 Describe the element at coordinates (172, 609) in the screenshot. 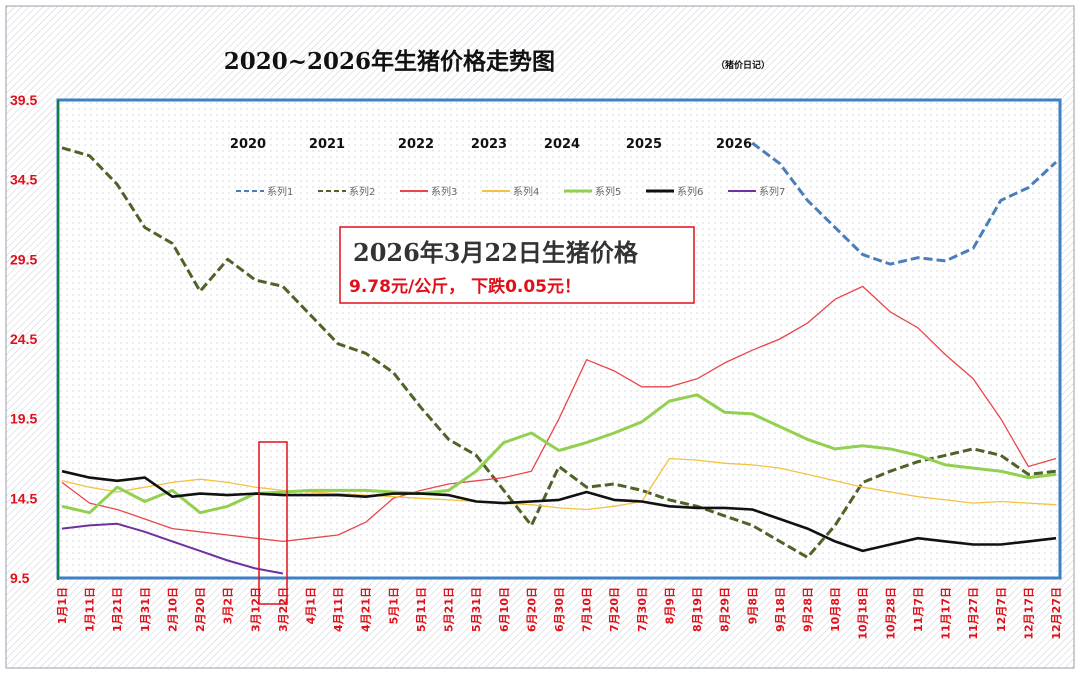

I see `x-tick-label: 2月10日` at that location.